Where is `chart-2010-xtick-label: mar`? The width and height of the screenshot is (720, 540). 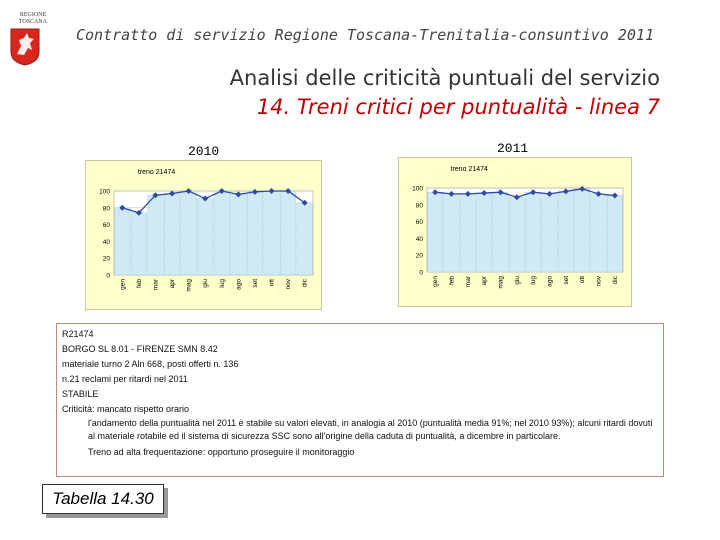
chart-2010-xtick-label: mar is located at coordinates (155, 284).